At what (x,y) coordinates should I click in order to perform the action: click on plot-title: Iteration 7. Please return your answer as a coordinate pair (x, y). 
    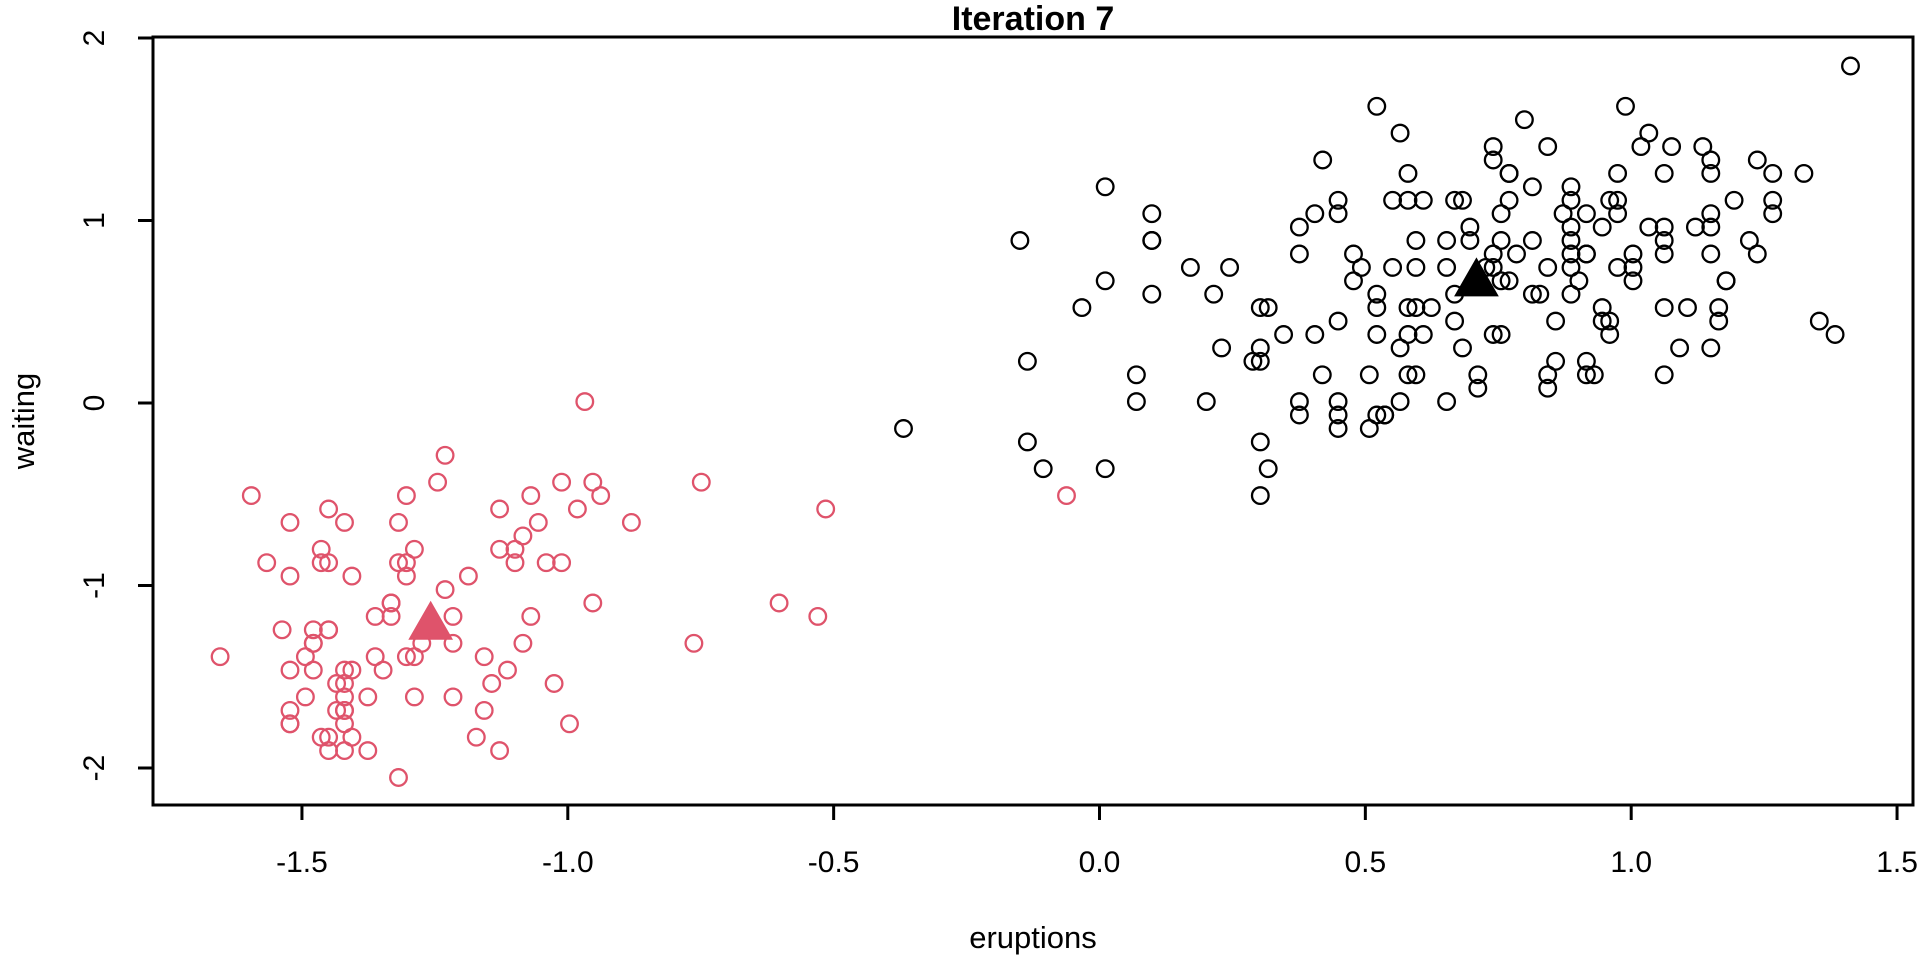
    Looking at the image, I should click on (1033, 19).